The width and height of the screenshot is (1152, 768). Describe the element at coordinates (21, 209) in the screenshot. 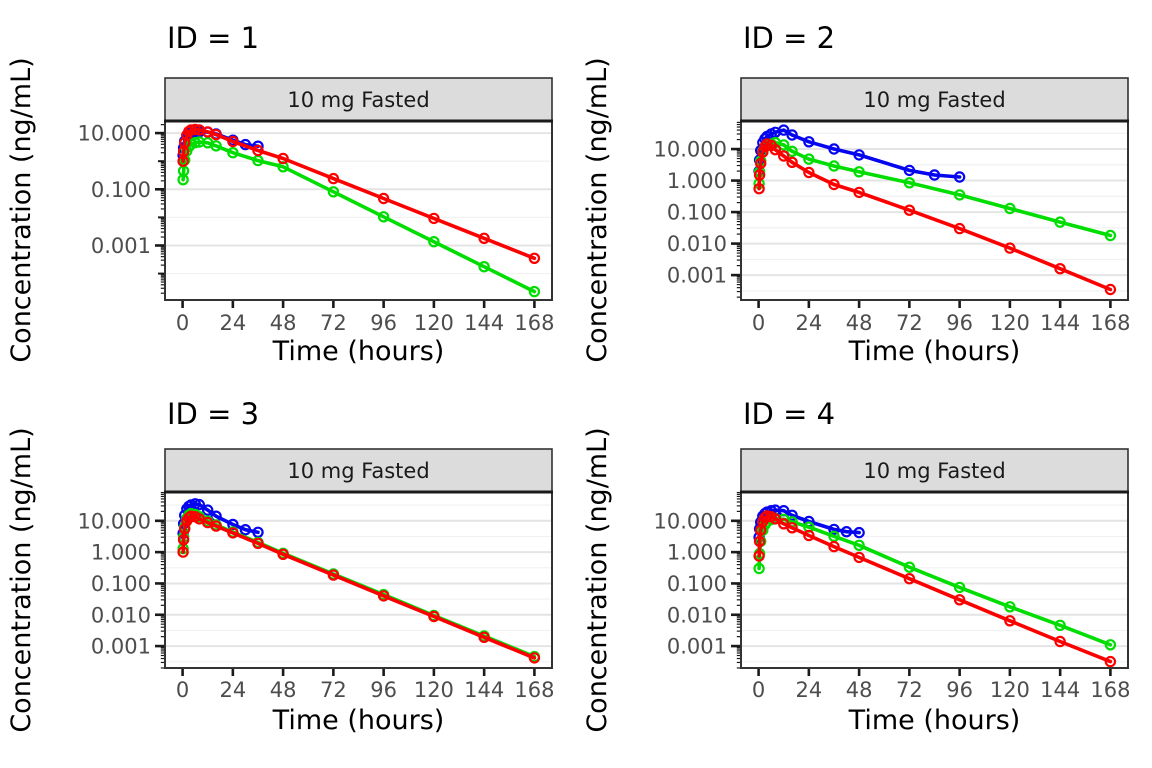

I see `y-axis-title: Concentration (ng/mL)` at that location.